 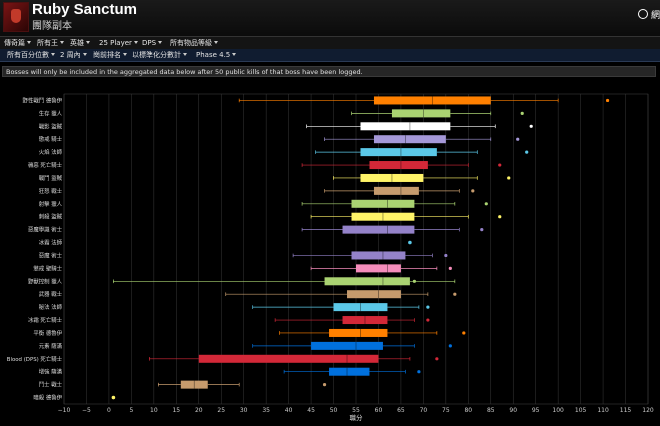 What do you see at coordinates (31, 55) in the screenshot?
I see `filter-percentile: 所有百分位數` at bounding box center [31, 55].